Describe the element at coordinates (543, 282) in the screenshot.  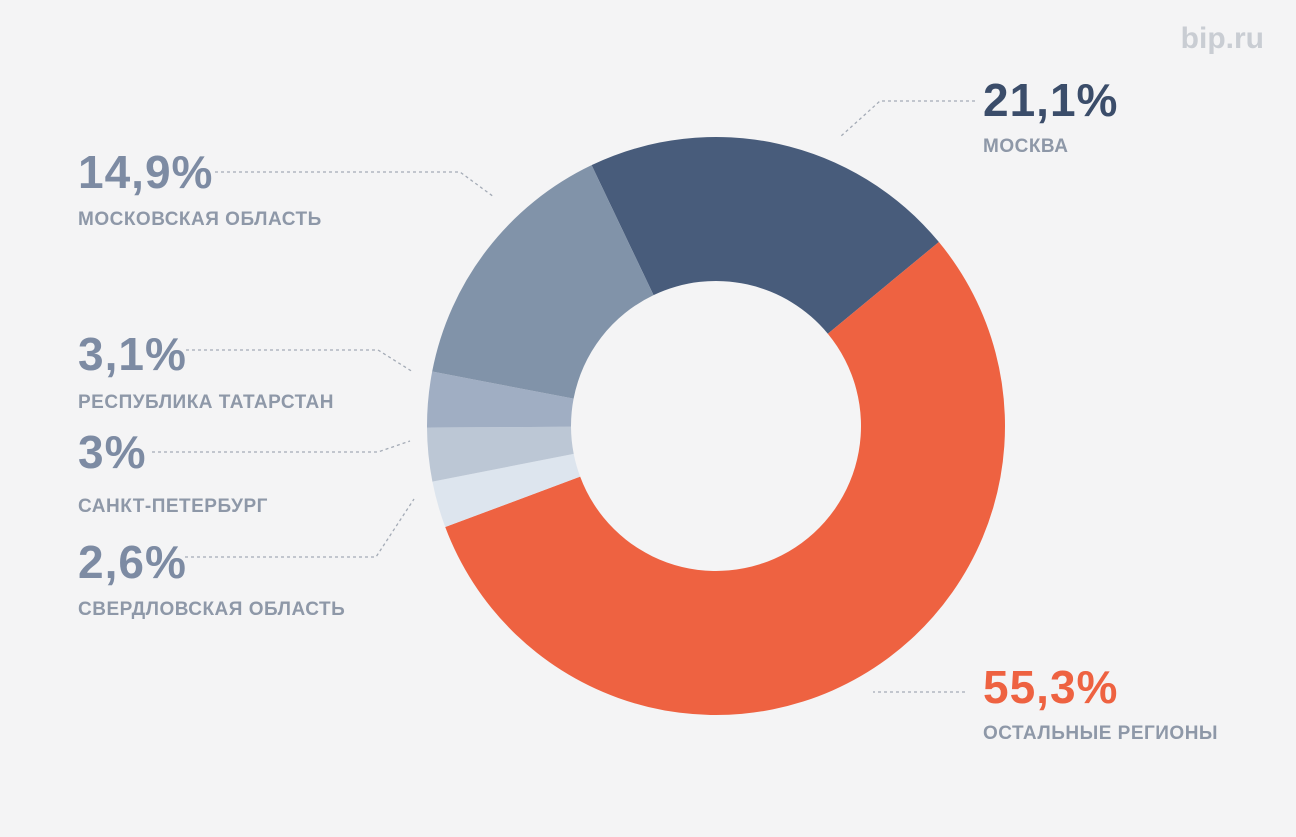
I see `slice-московская-область` at that location.